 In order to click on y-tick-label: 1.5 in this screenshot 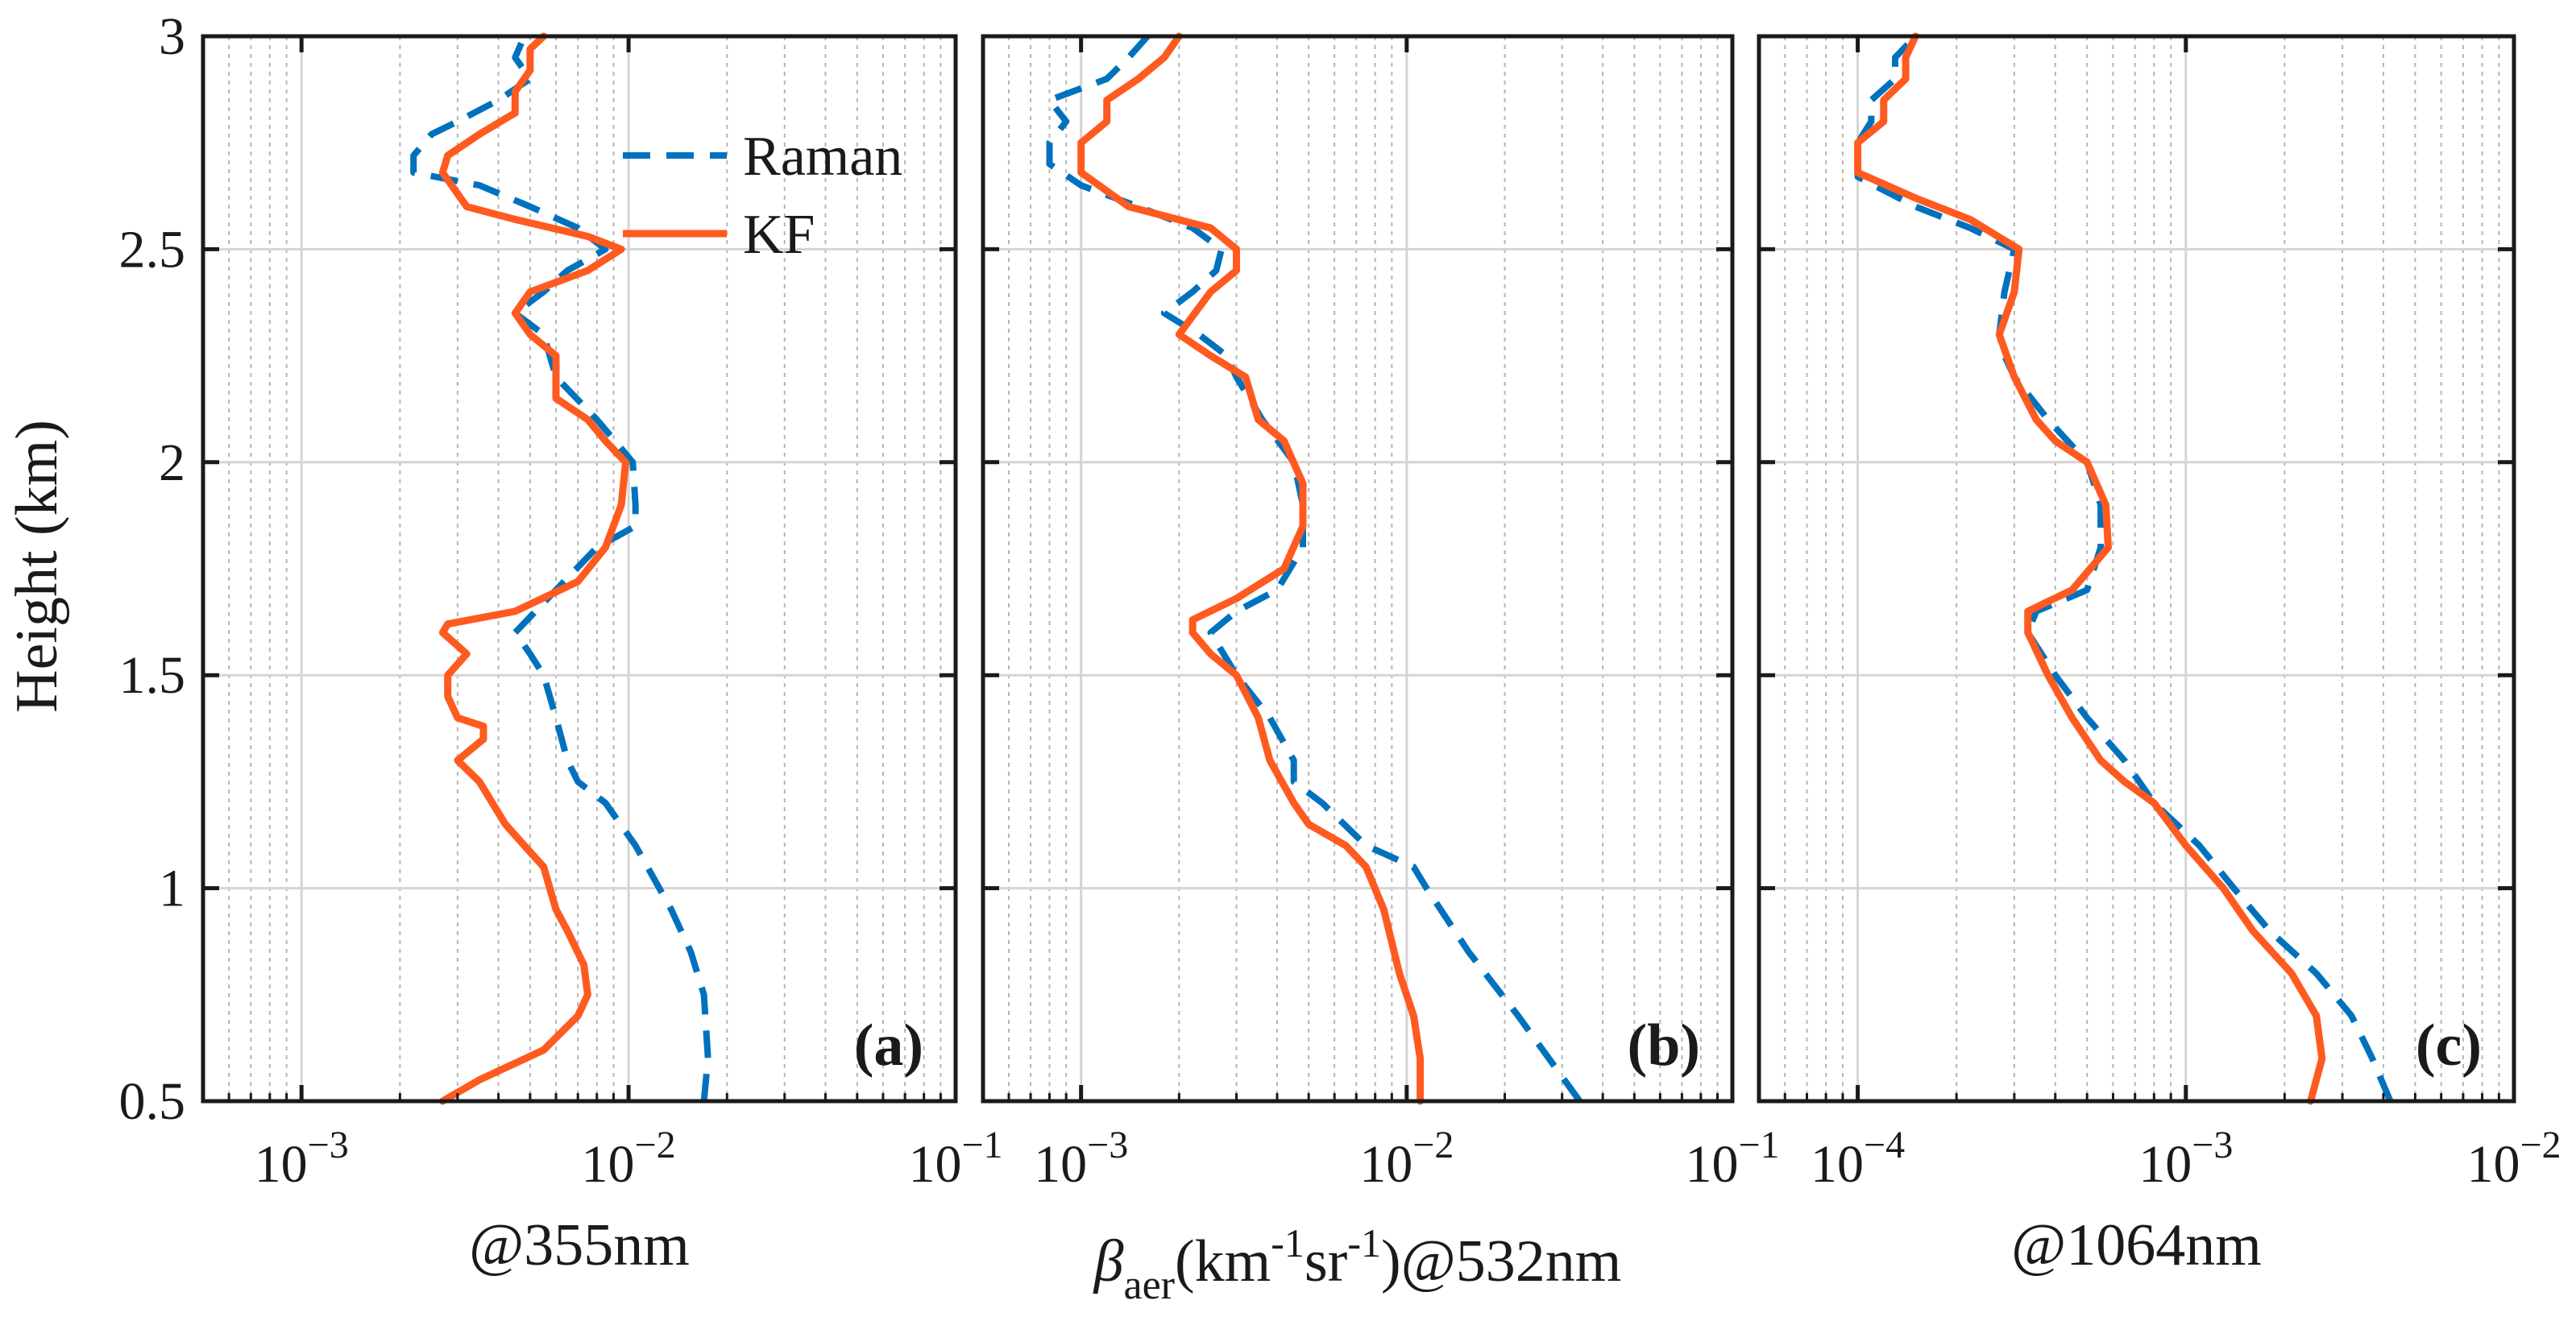, I will do `click(152, 675)`.